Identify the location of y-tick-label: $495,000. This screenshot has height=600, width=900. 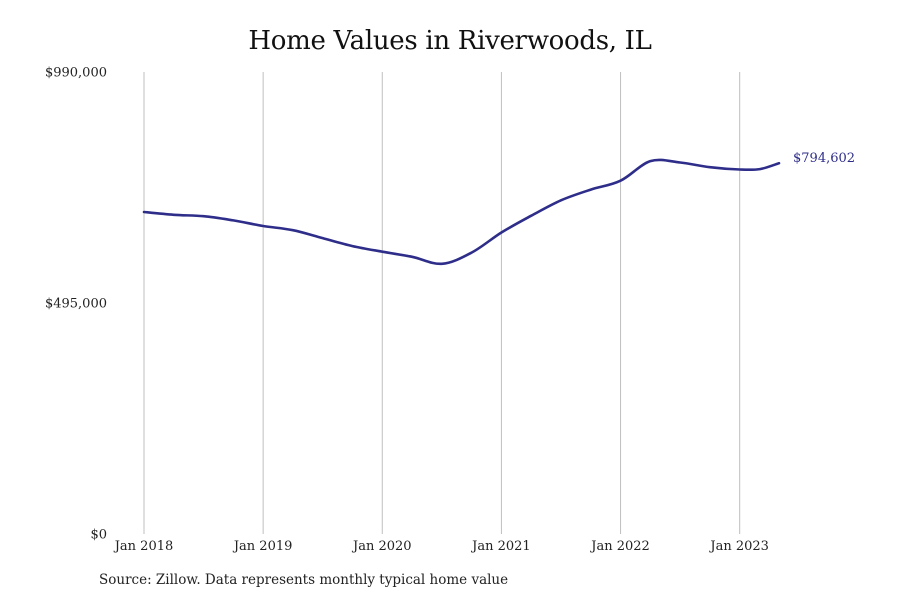
(76, 304).